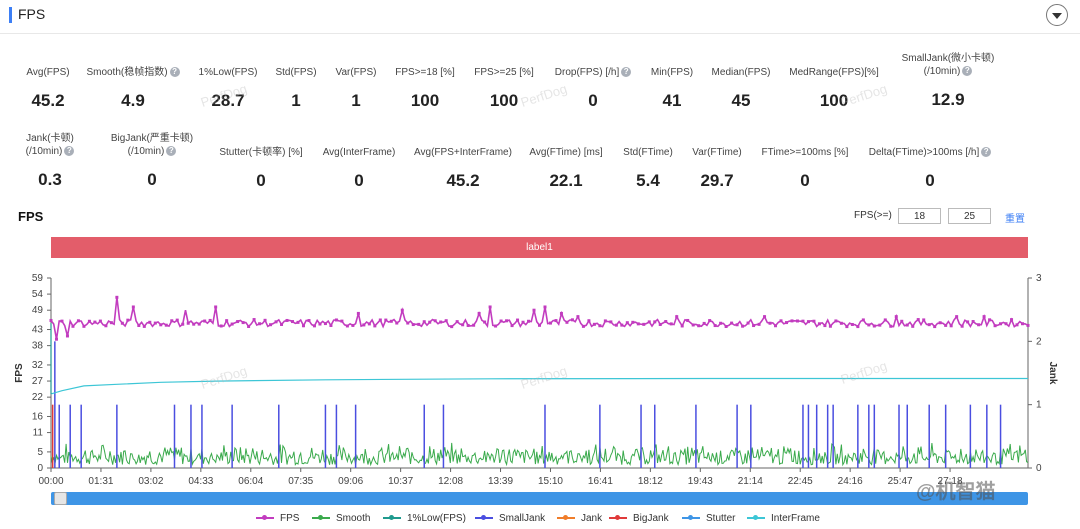  What do you see at coordinates (1057, 15) in the screenshot?
I see `collapse-chevron-icon` at bounding box center [1057, 15].